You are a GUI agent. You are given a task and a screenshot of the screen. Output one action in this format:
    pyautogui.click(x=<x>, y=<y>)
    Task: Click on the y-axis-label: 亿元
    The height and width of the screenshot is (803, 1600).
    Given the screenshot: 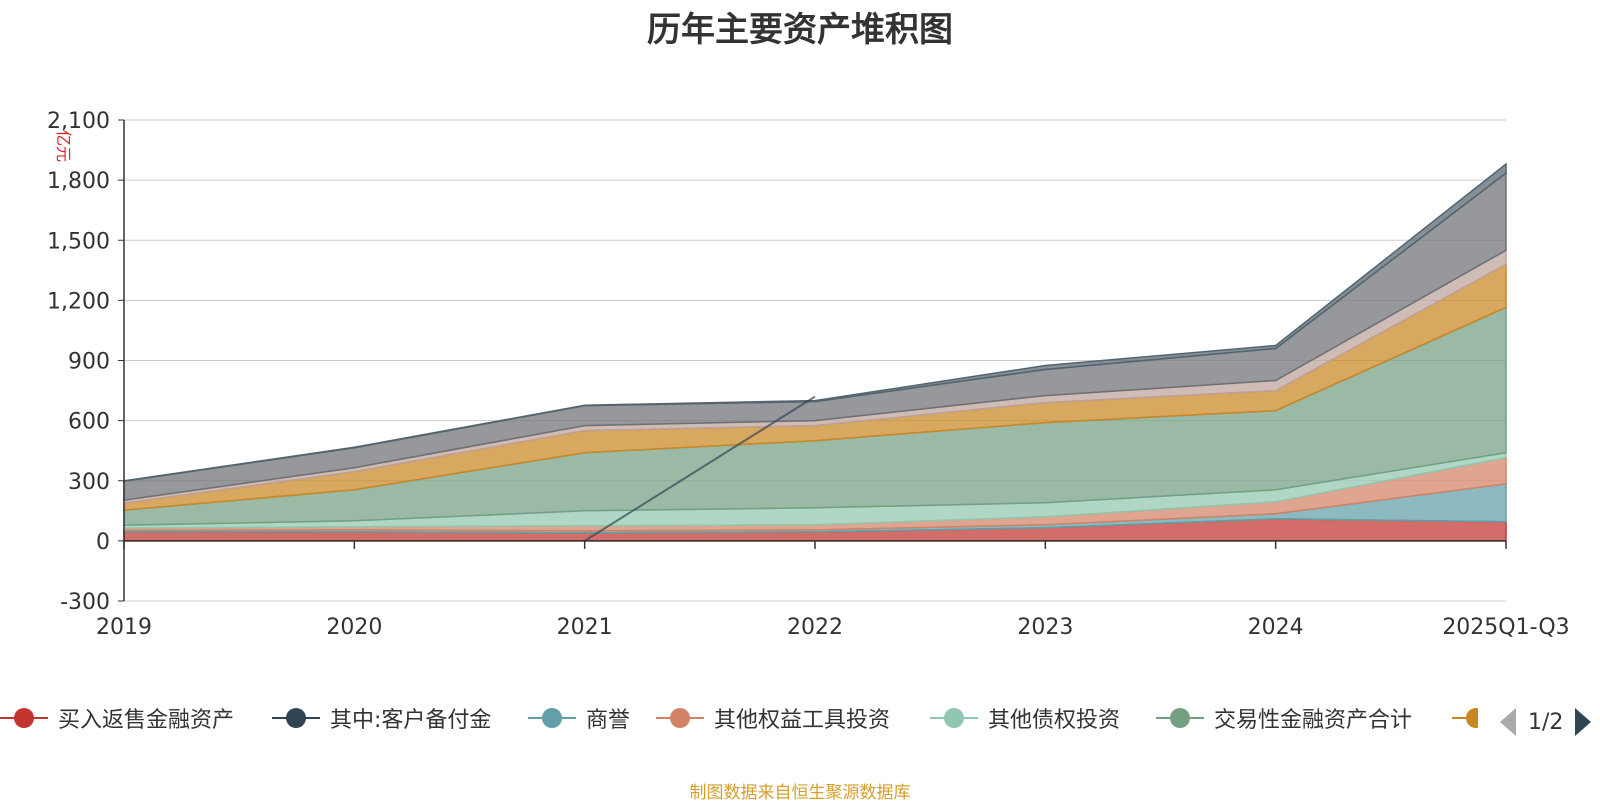 What is the action you would take?
    pyautogui.click(x=63, y=146)
    